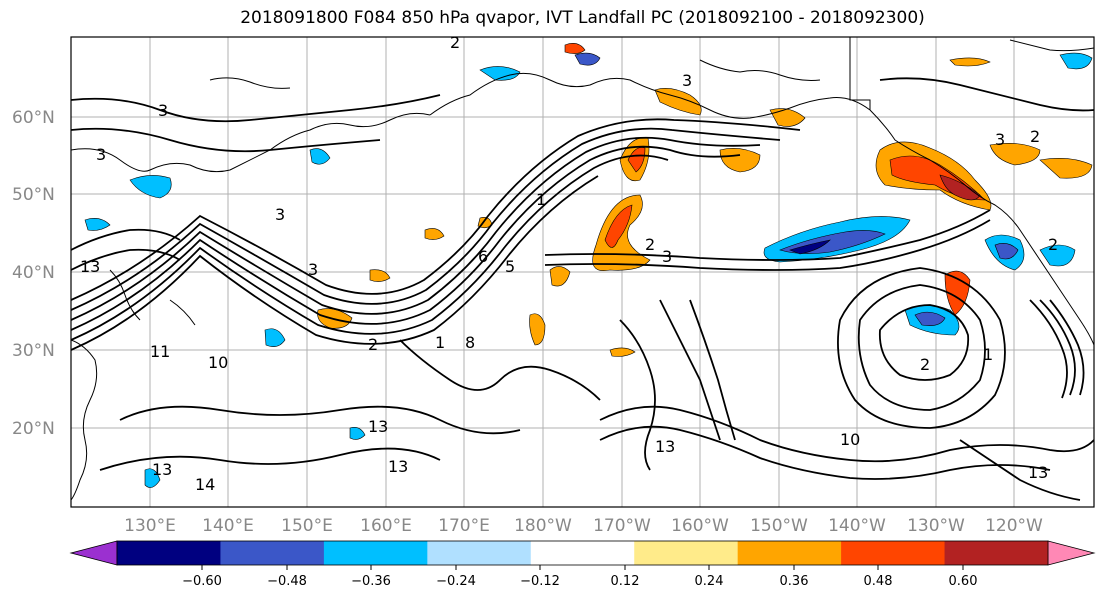  I want to click on lon-label: 130°W, so click(936, 526).